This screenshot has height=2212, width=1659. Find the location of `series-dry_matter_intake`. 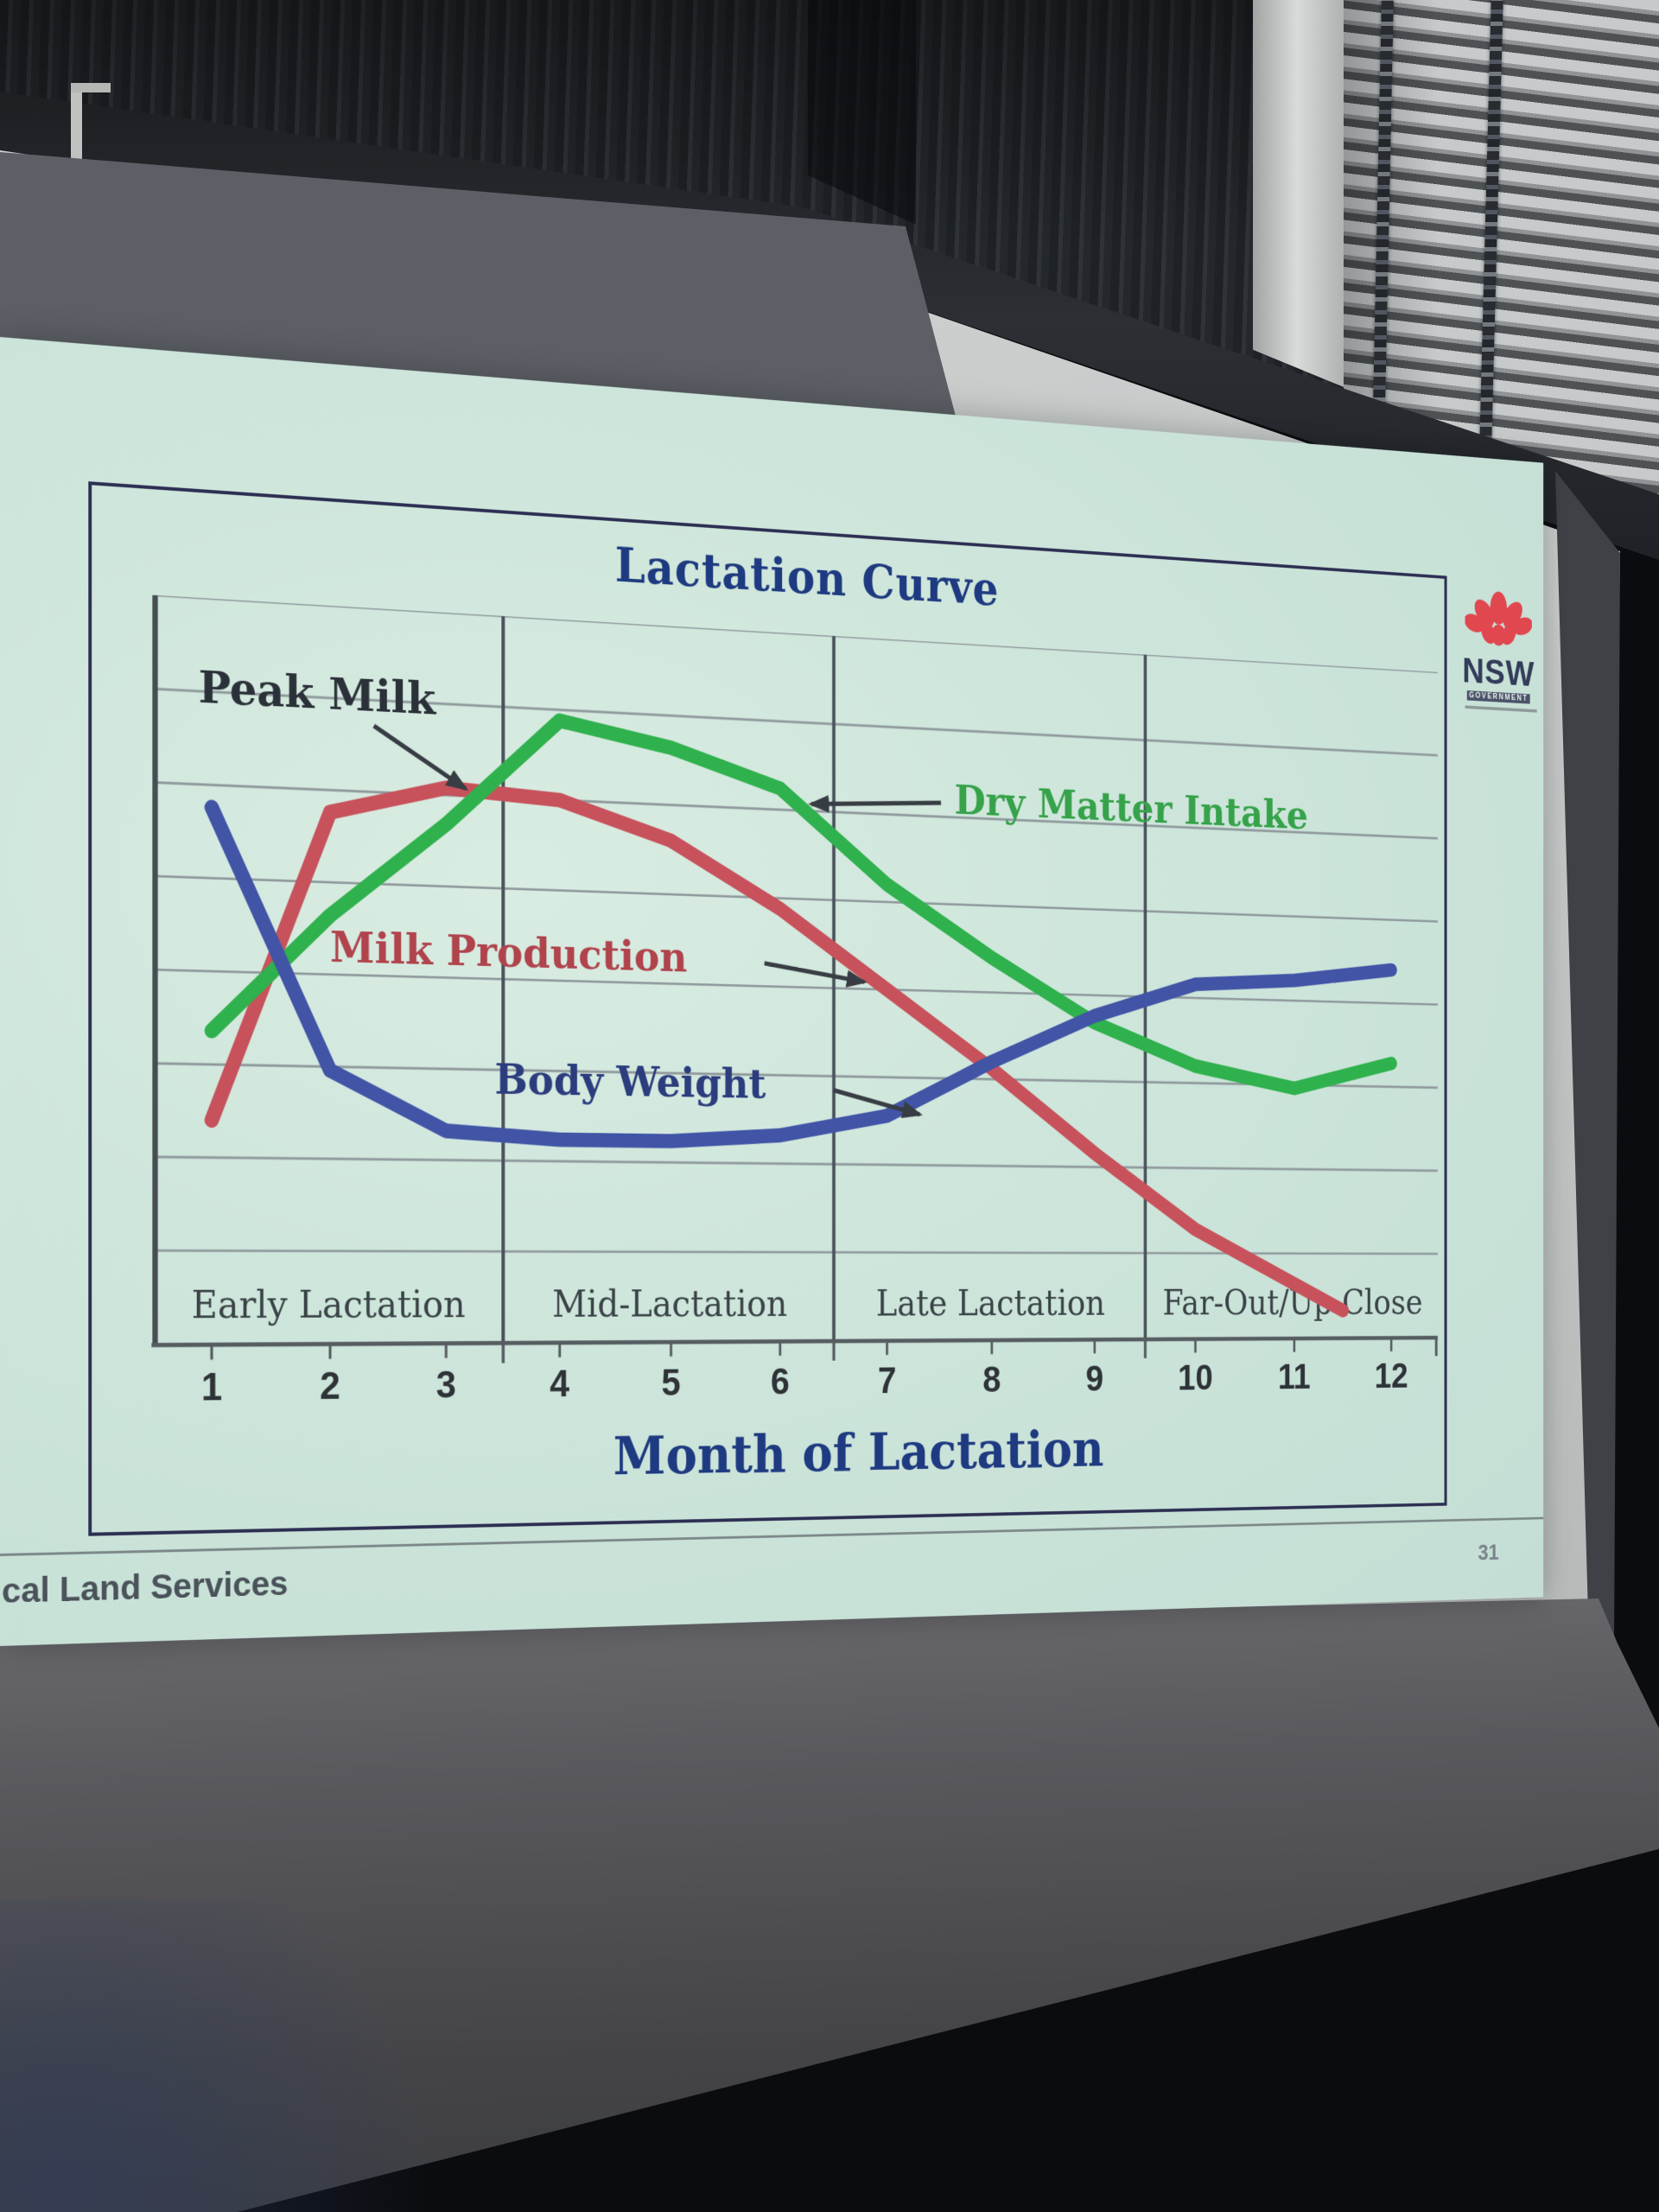

series-dry_matter_intake is located at coordinates (801, 897).